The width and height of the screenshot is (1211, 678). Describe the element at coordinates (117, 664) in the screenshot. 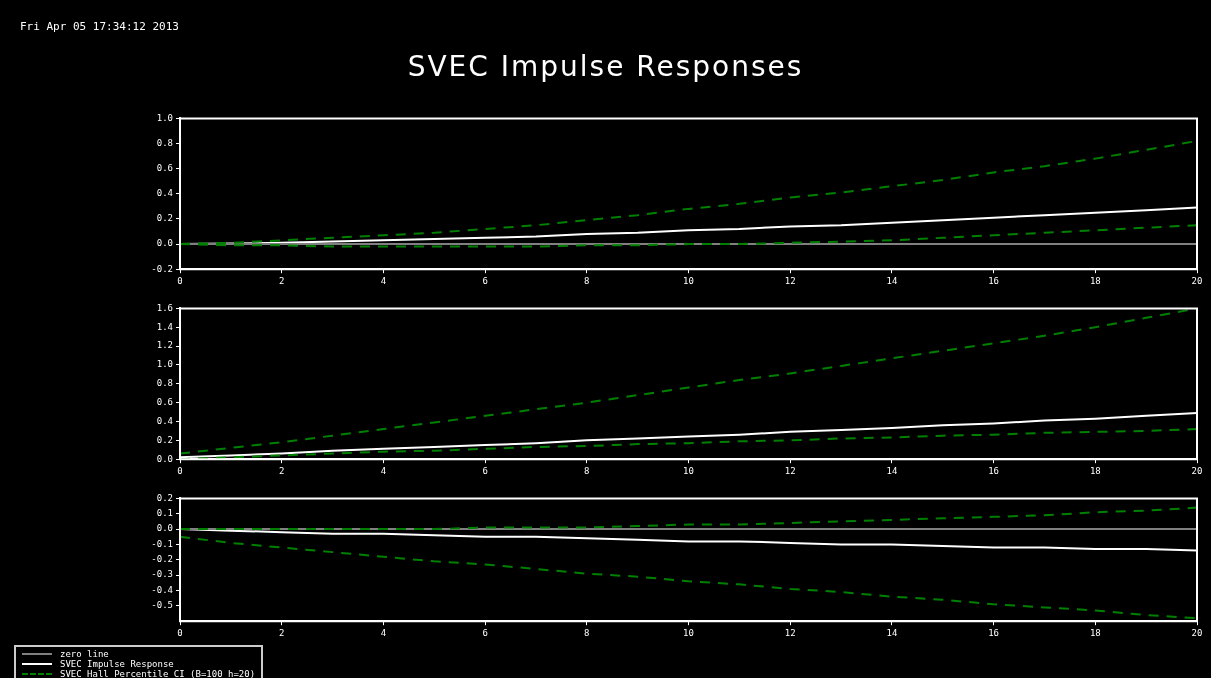

I see `legend-label: SVEC Impulse Response` at that location.